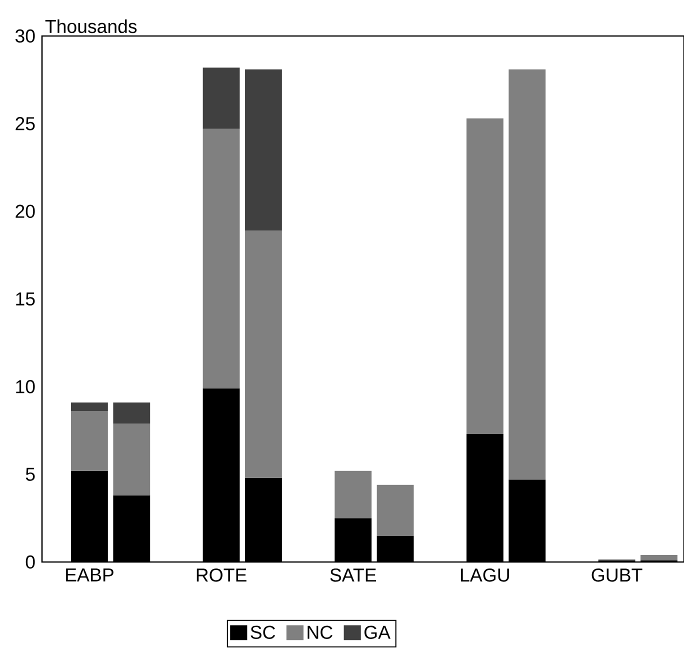 This screenshot has height=669, width=684. I want to click on legend-label: GA, so click(377, 632).